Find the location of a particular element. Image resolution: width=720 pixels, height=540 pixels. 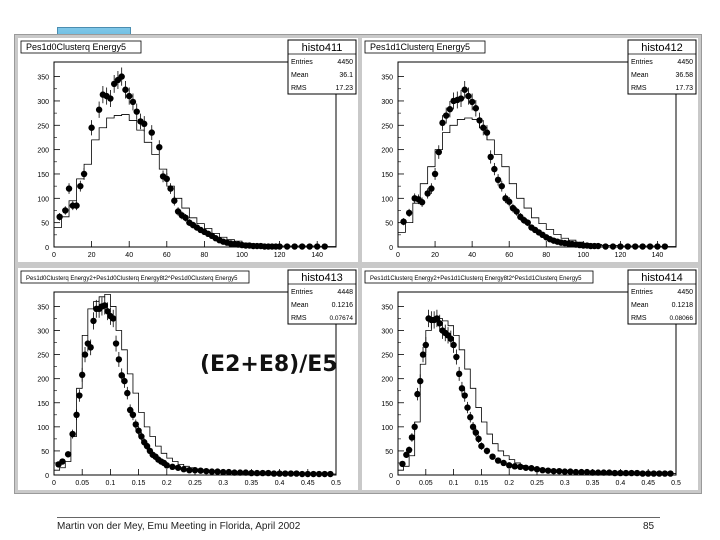

stat-value: 4450 is located at coordinates (345, 62).